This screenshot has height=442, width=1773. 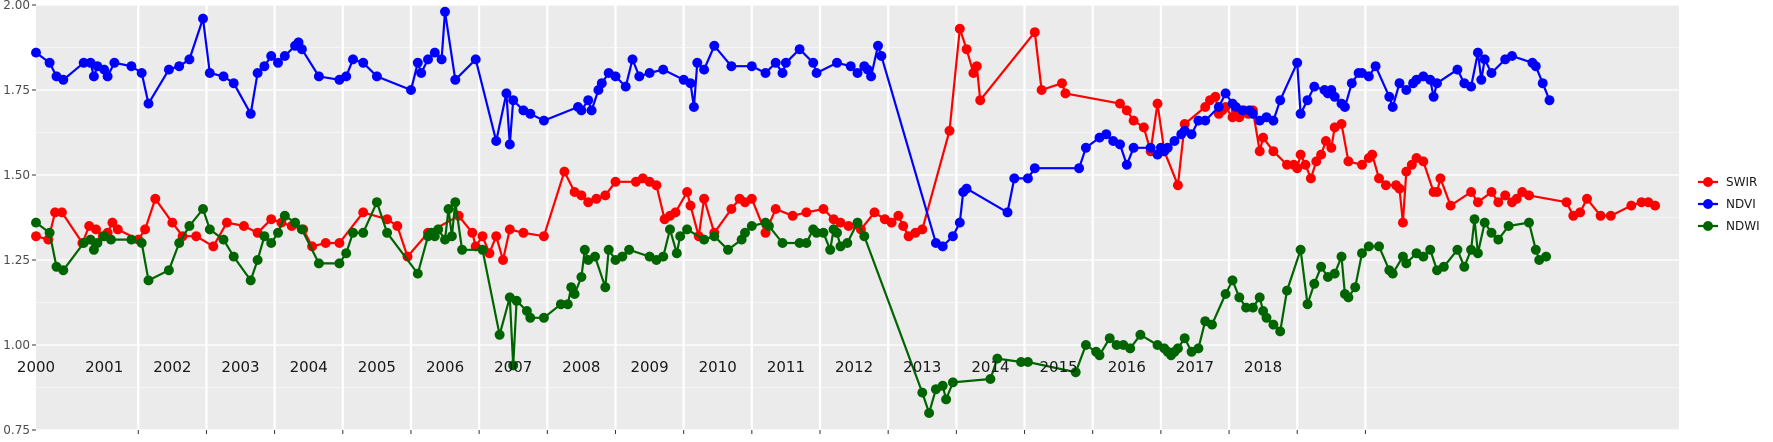 What do you see at coordinates (240, 367) in the screenshot?
I see `year-label: 2003` at bounding box center [240, 367].